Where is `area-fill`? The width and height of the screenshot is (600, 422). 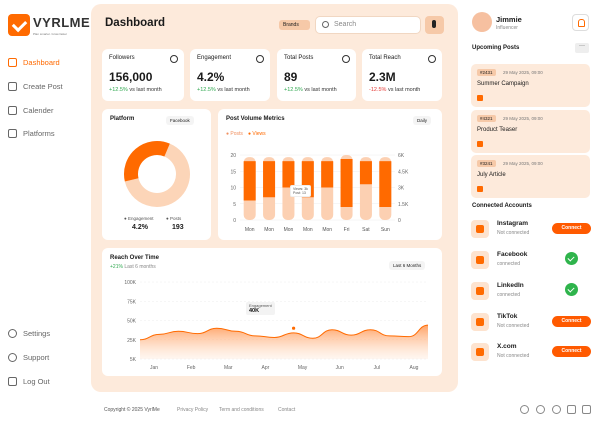
area-fill is located at coordinates (284, 342).